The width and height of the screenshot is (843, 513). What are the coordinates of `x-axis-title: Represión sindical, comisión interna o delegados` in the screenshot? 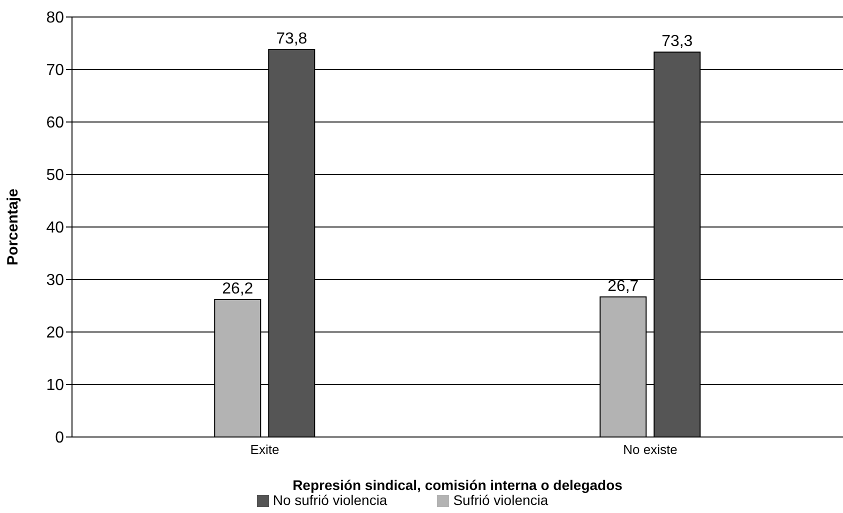 It's located at (457, 485).